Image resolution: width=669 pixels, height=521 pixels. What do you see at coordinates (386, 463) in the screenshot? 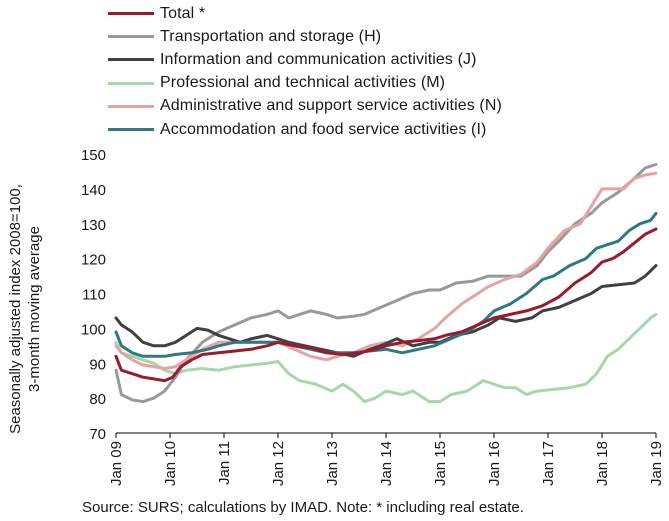
I see `x-tick-label: Jan 14` at bounding box center [386, 463].